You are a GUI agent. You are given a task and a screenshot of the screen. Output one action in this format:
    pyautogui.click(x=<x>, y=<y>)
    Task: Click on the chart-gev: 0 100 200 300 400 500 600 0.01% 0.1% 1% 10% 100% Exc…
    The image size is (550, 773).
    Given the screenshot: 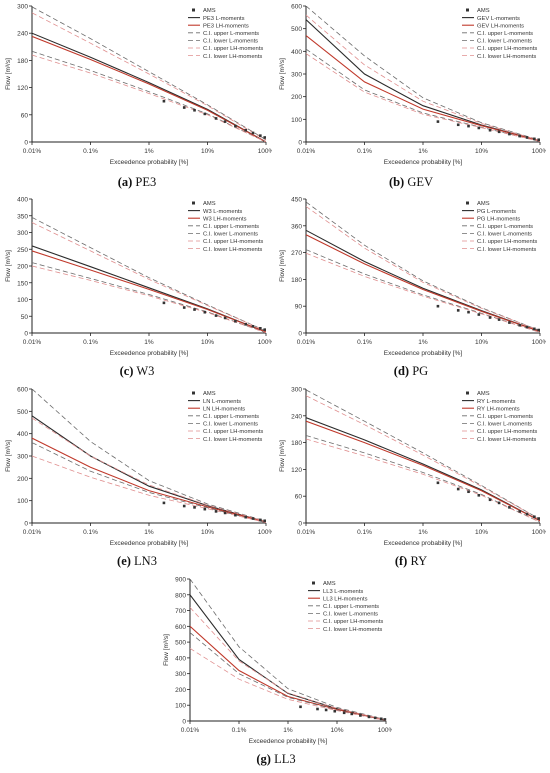 What is the action you would take?
    pyautogui.click(x=414, y=85)
    